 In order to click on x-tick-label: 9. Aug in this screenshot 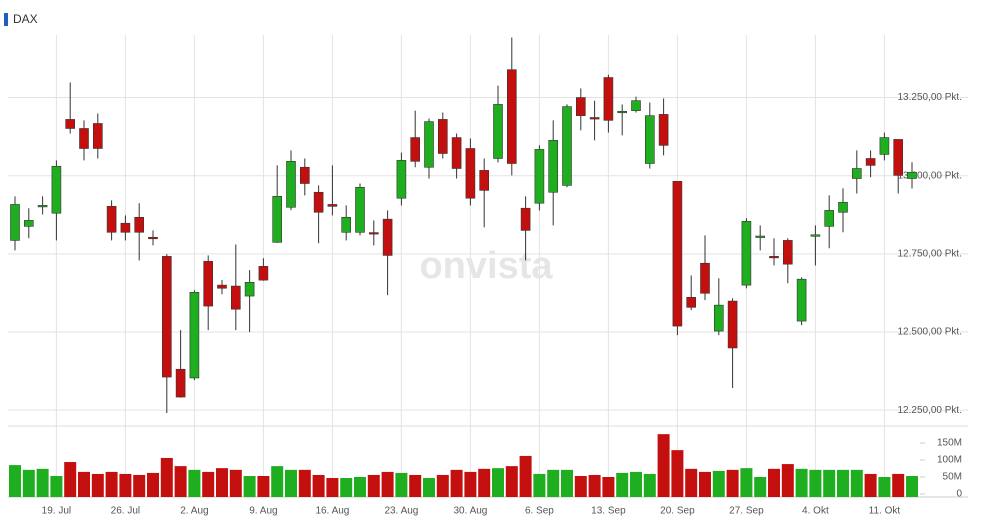, I will do `click(263, 511)`.